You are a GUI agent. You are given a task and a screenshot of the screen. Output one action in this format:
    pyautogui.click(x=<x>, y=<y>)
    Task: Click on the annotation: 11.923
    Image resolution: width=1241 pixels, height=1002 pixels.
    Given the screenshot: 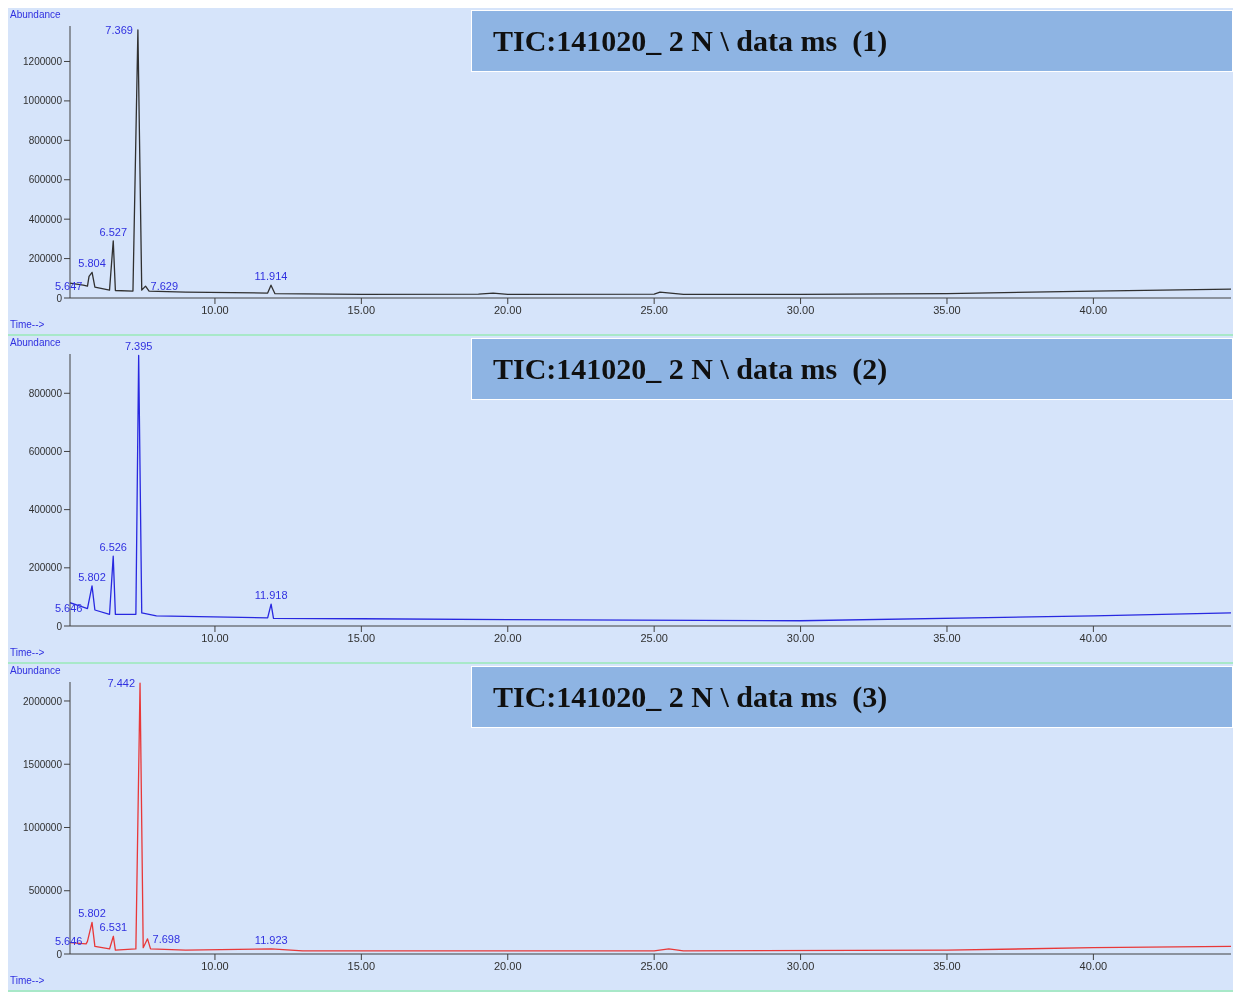 What is the action you would take?
    pyautogui.click(x=271, y=939)
    